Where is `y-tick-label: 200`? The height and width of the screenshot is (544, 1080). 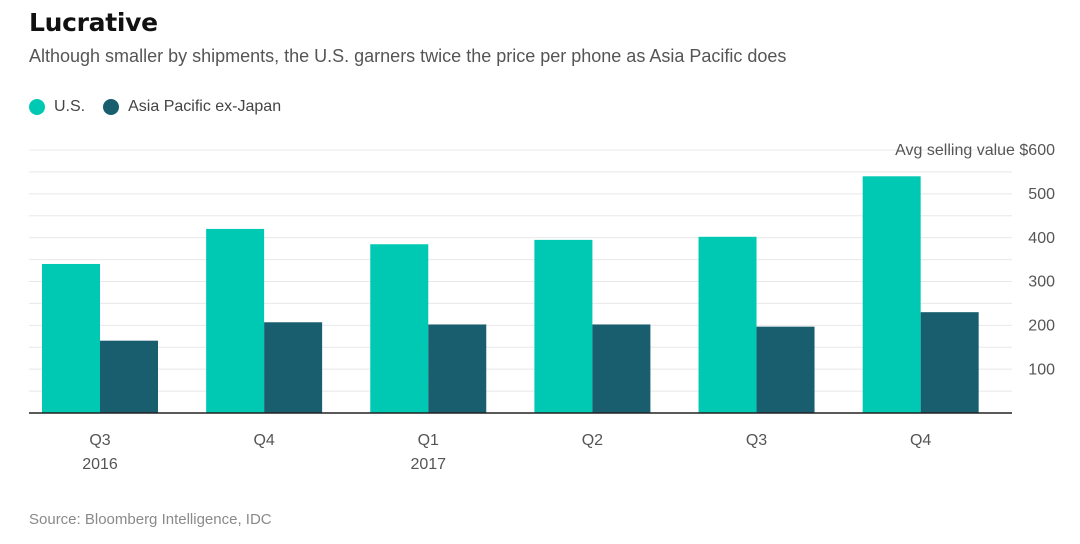 y-tick-label: 200 is located at coordinates (1041, 326).